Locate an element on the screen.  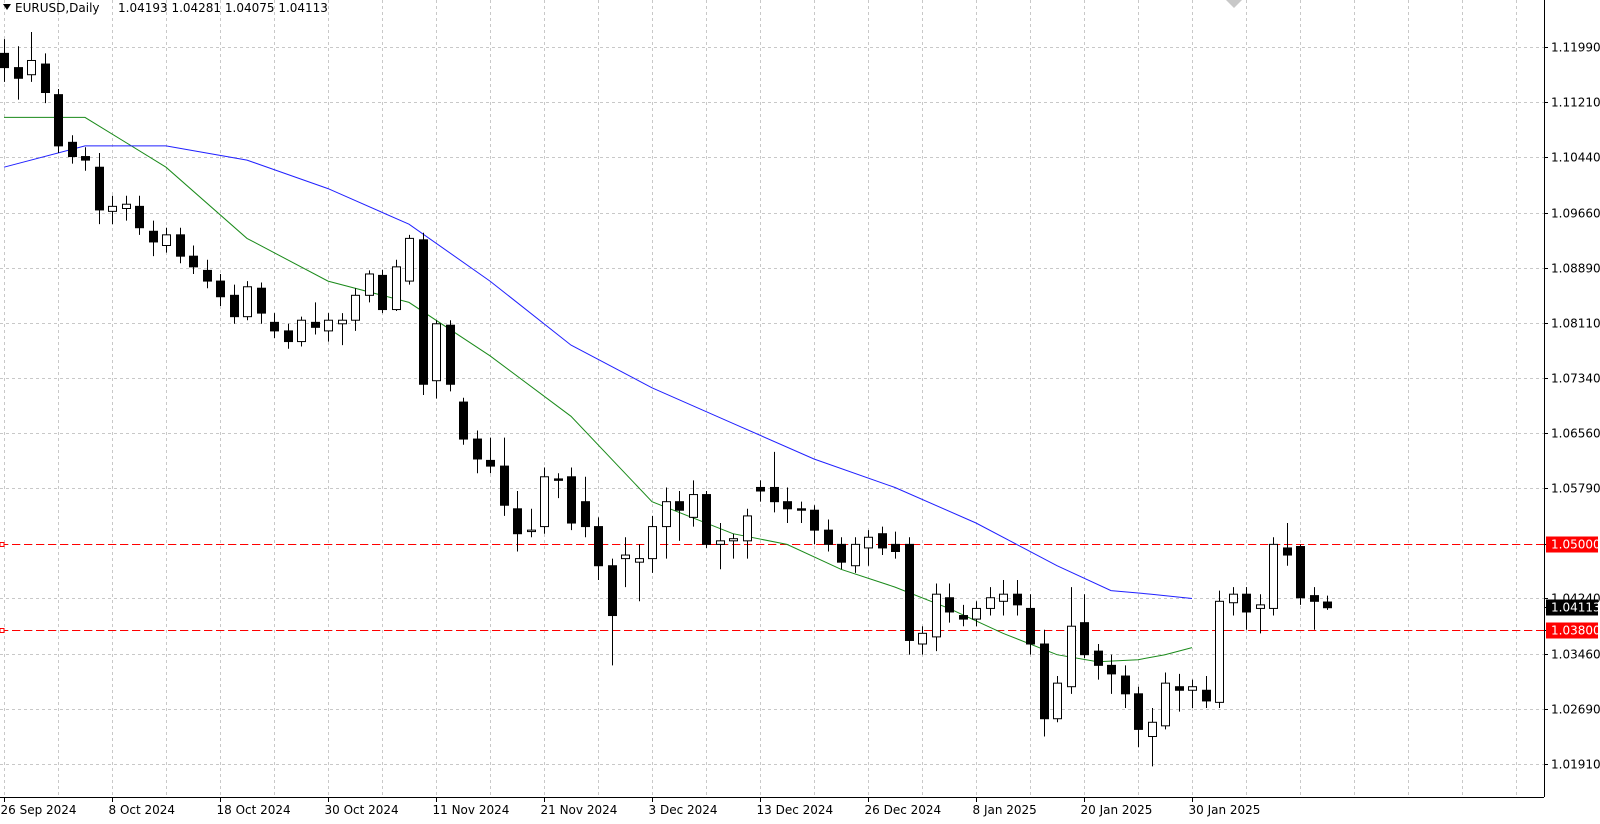
price-label: 1.11990 is located at coordinates (1575, 48).